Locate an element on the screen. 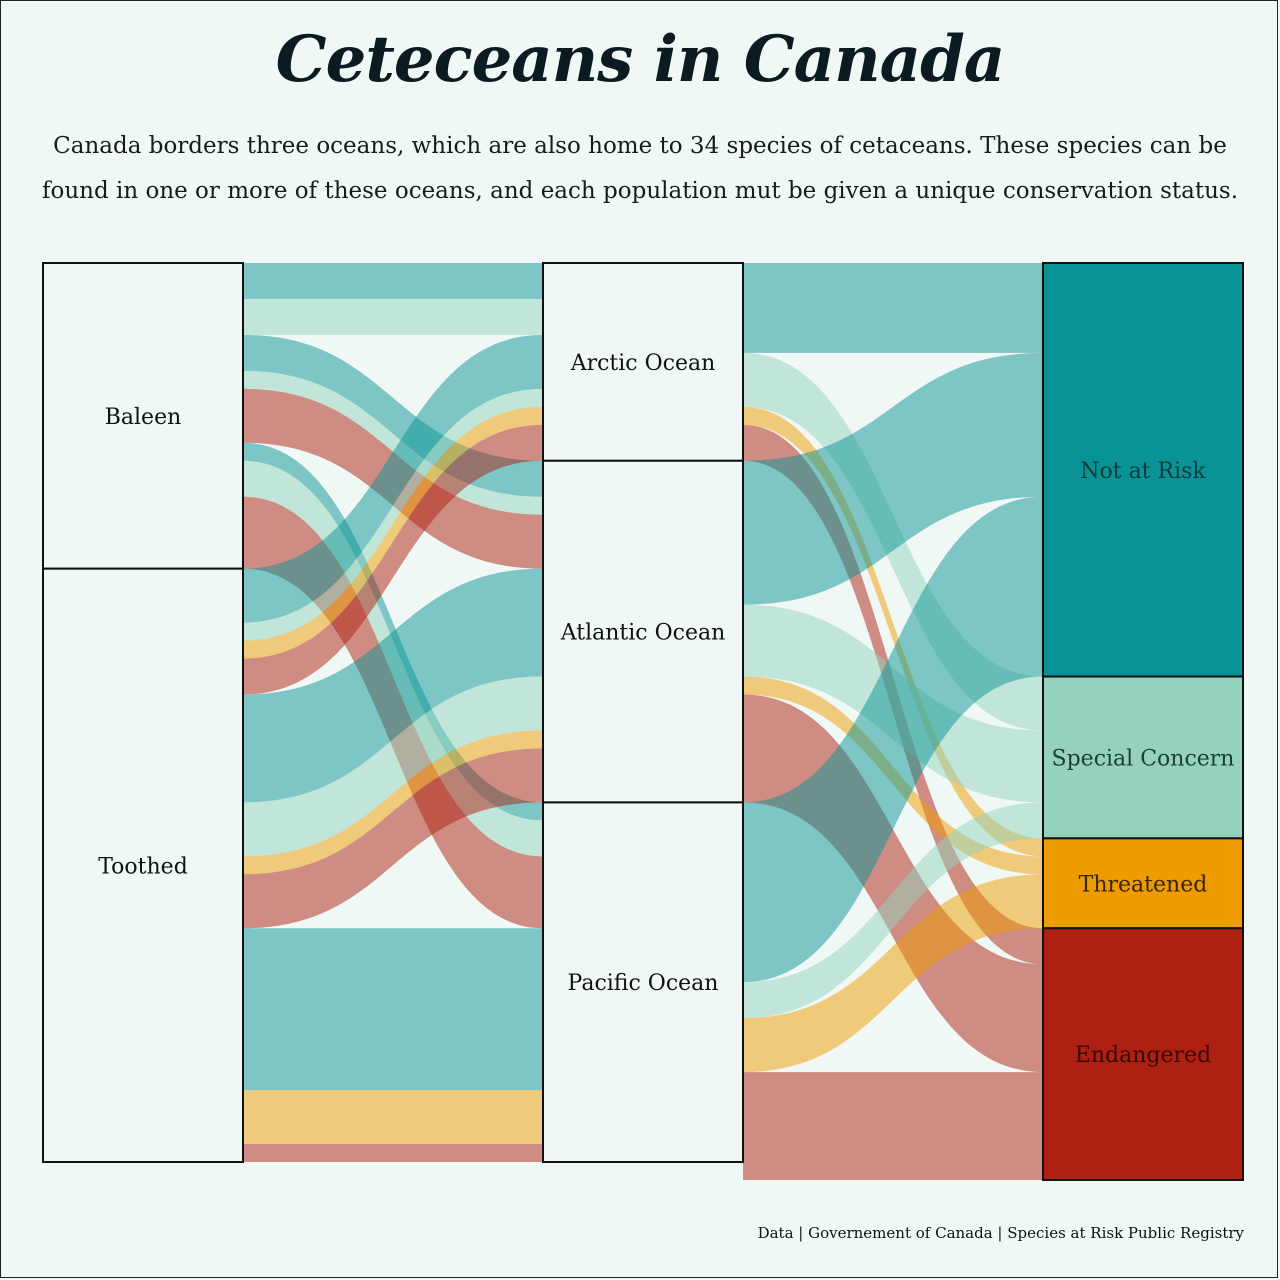 This screenshot has height=1280, width=1280. node-endangered is located at coordinates (1143, 1054).